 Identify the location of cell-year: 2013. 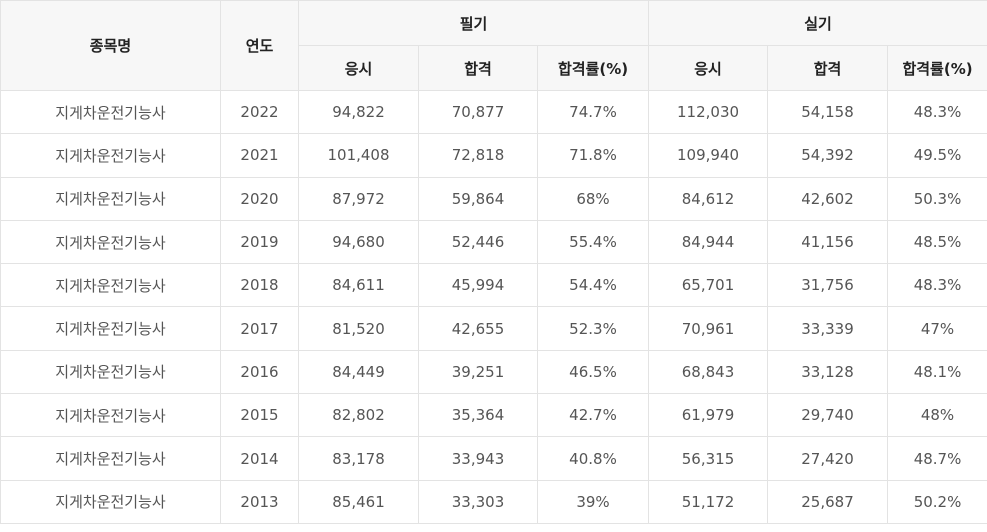
(259, 501).